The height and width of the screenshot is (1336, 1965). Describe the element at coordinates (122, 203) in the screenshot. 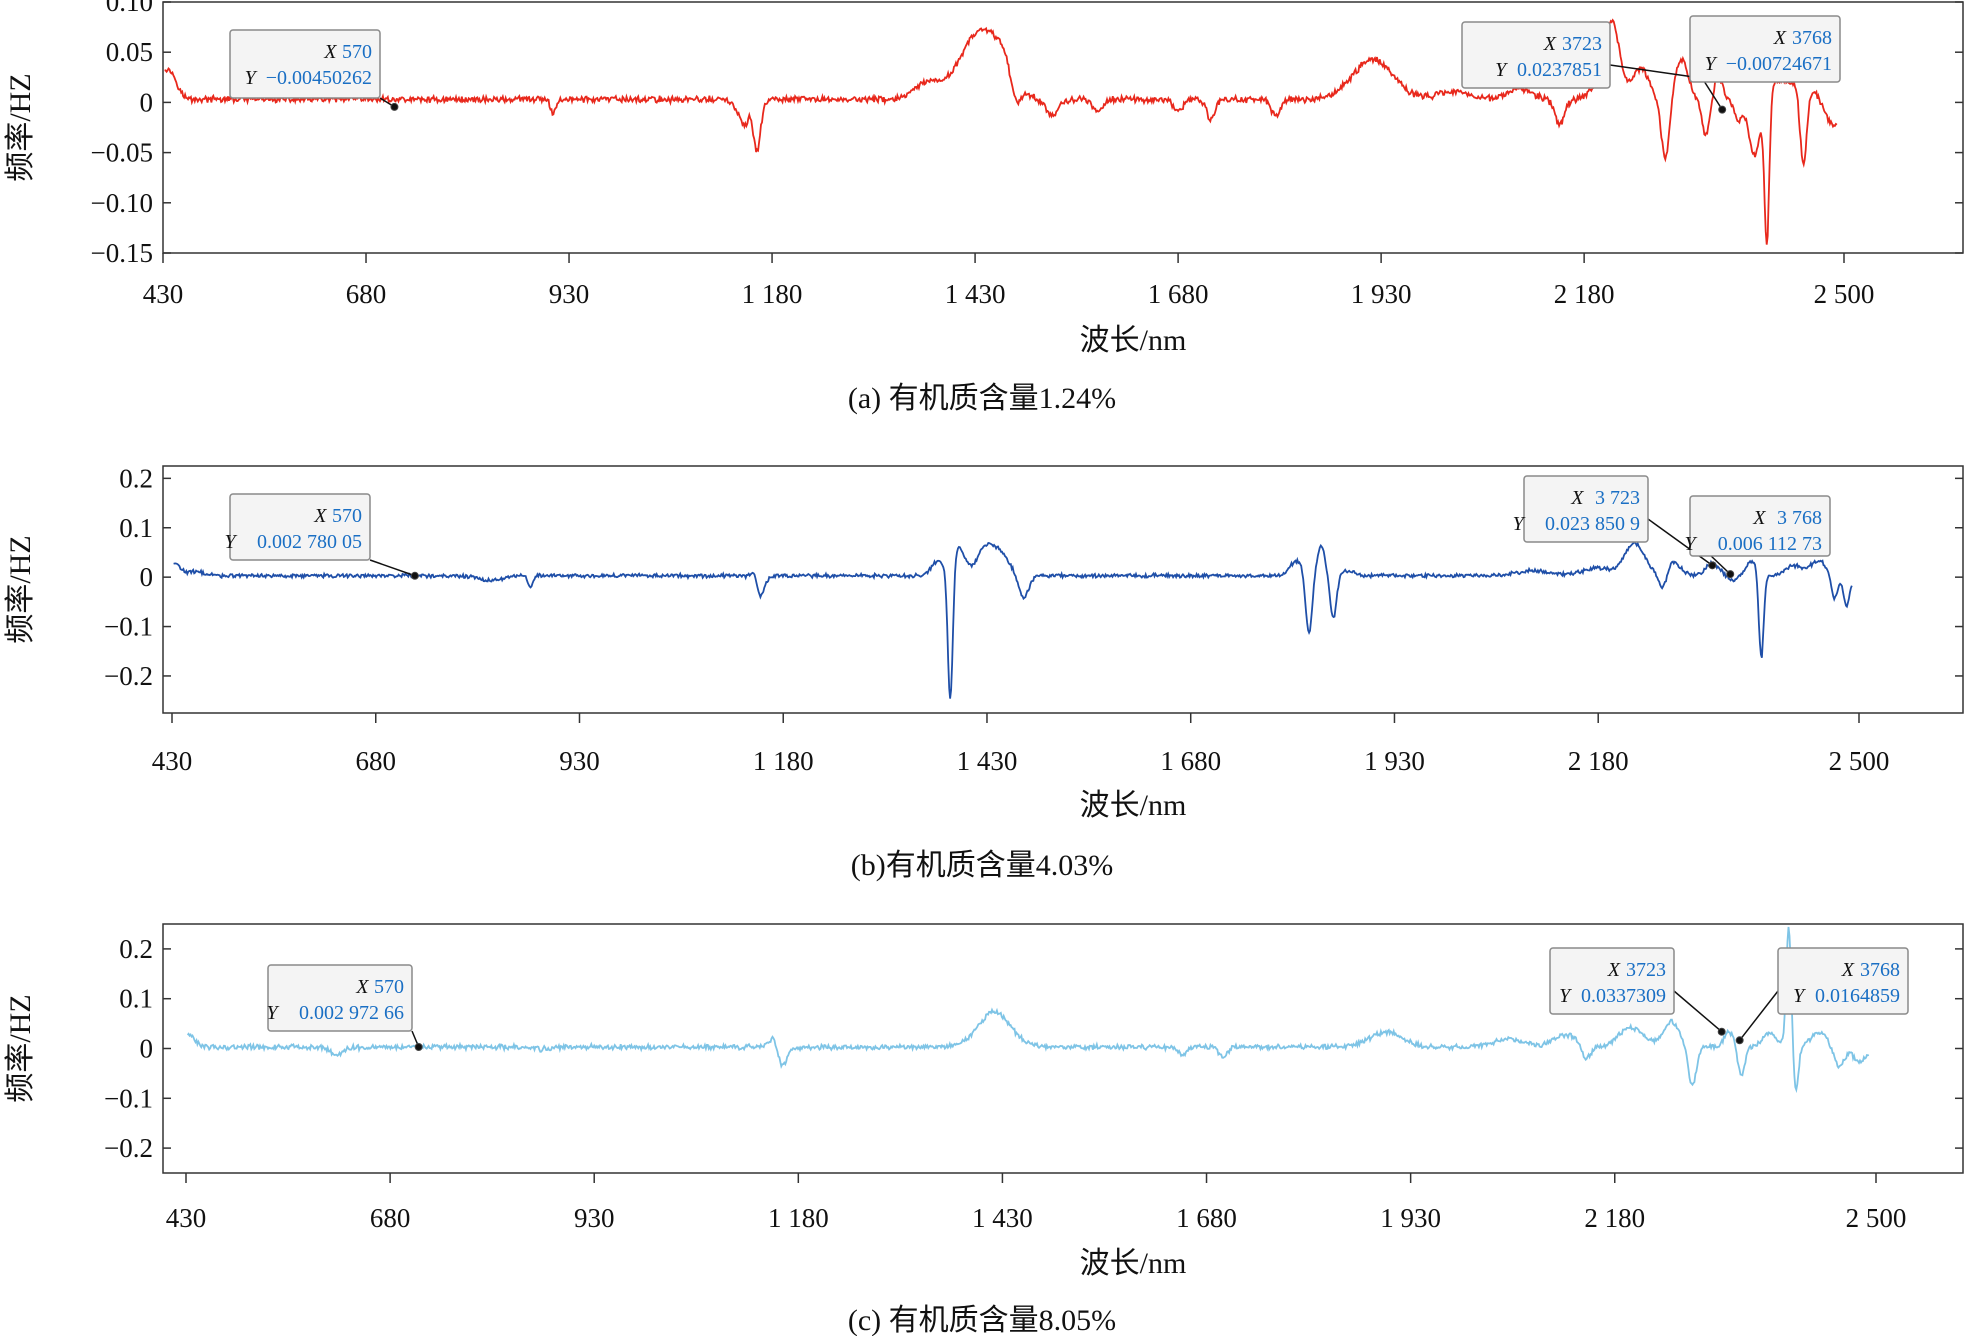

I see `y-tick-label: −0.10` at that location.